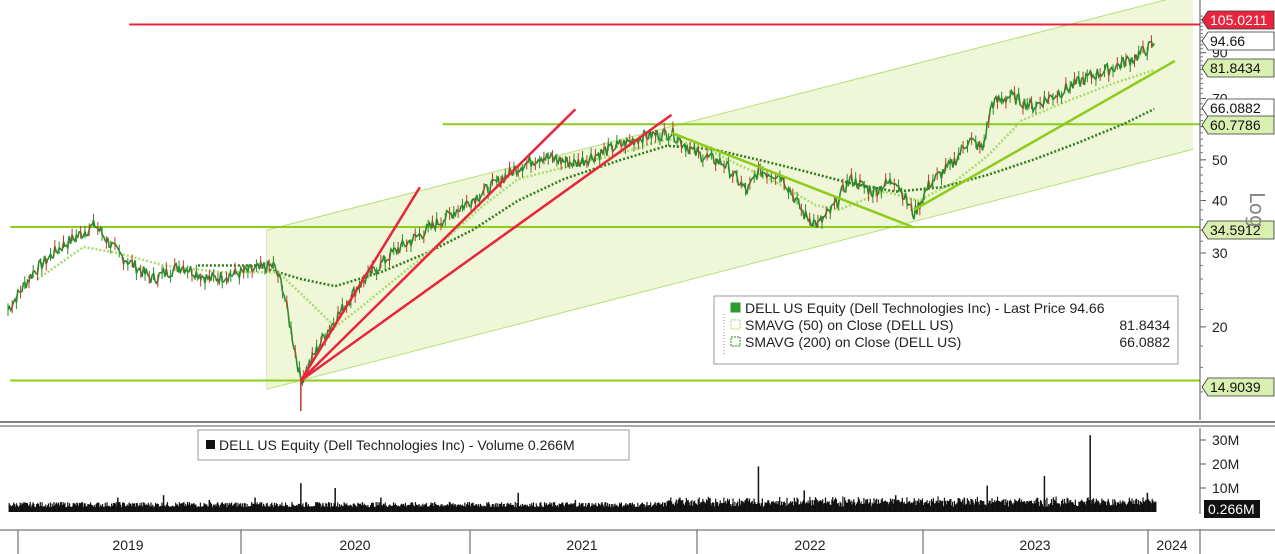  I want to click on year-label-2020: 2020, so click(354, 545).